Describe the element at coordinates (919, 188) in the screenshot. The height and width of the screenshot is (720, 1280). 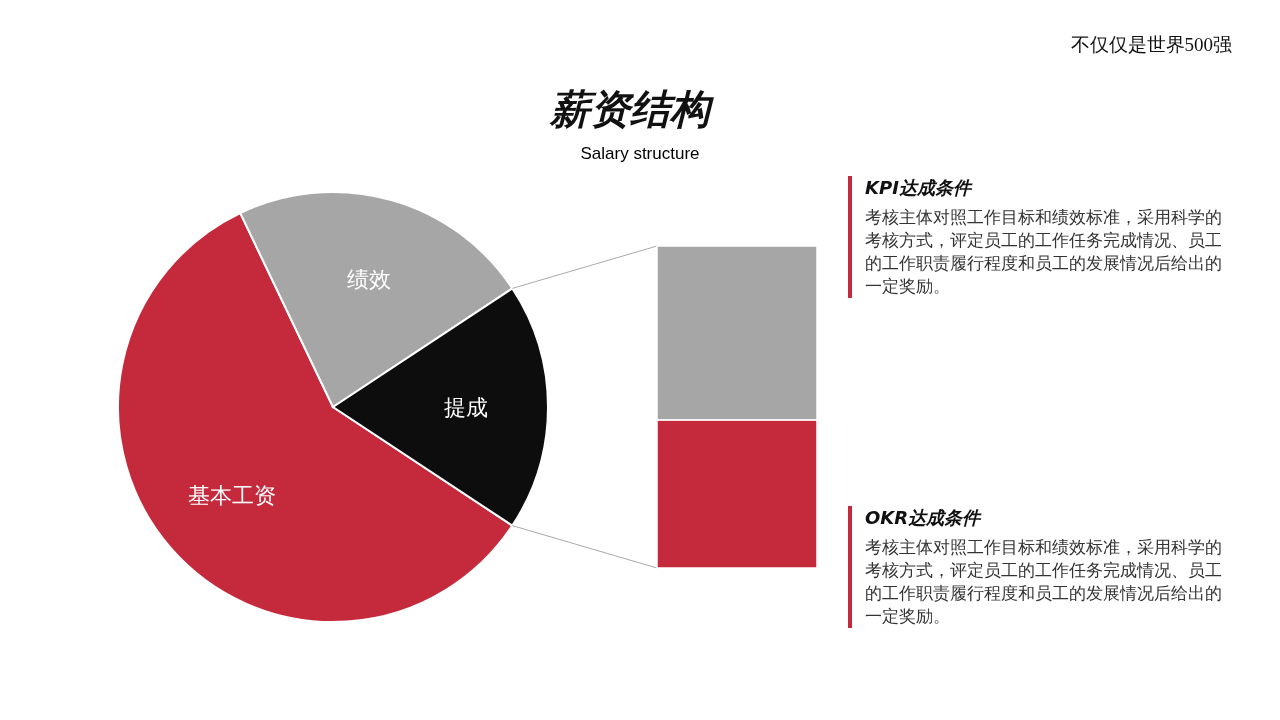
I see `text: KPI达成条件` at that location.